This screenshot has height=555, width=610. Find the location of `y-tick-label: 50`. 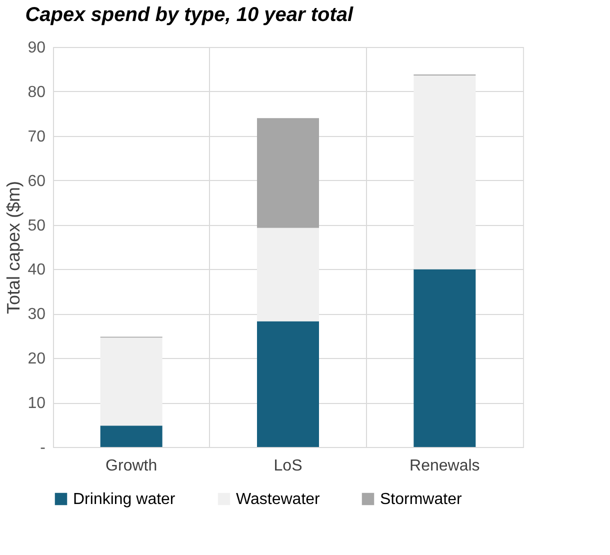

y-tick-label: 50 is located at coordinates (37, 225).